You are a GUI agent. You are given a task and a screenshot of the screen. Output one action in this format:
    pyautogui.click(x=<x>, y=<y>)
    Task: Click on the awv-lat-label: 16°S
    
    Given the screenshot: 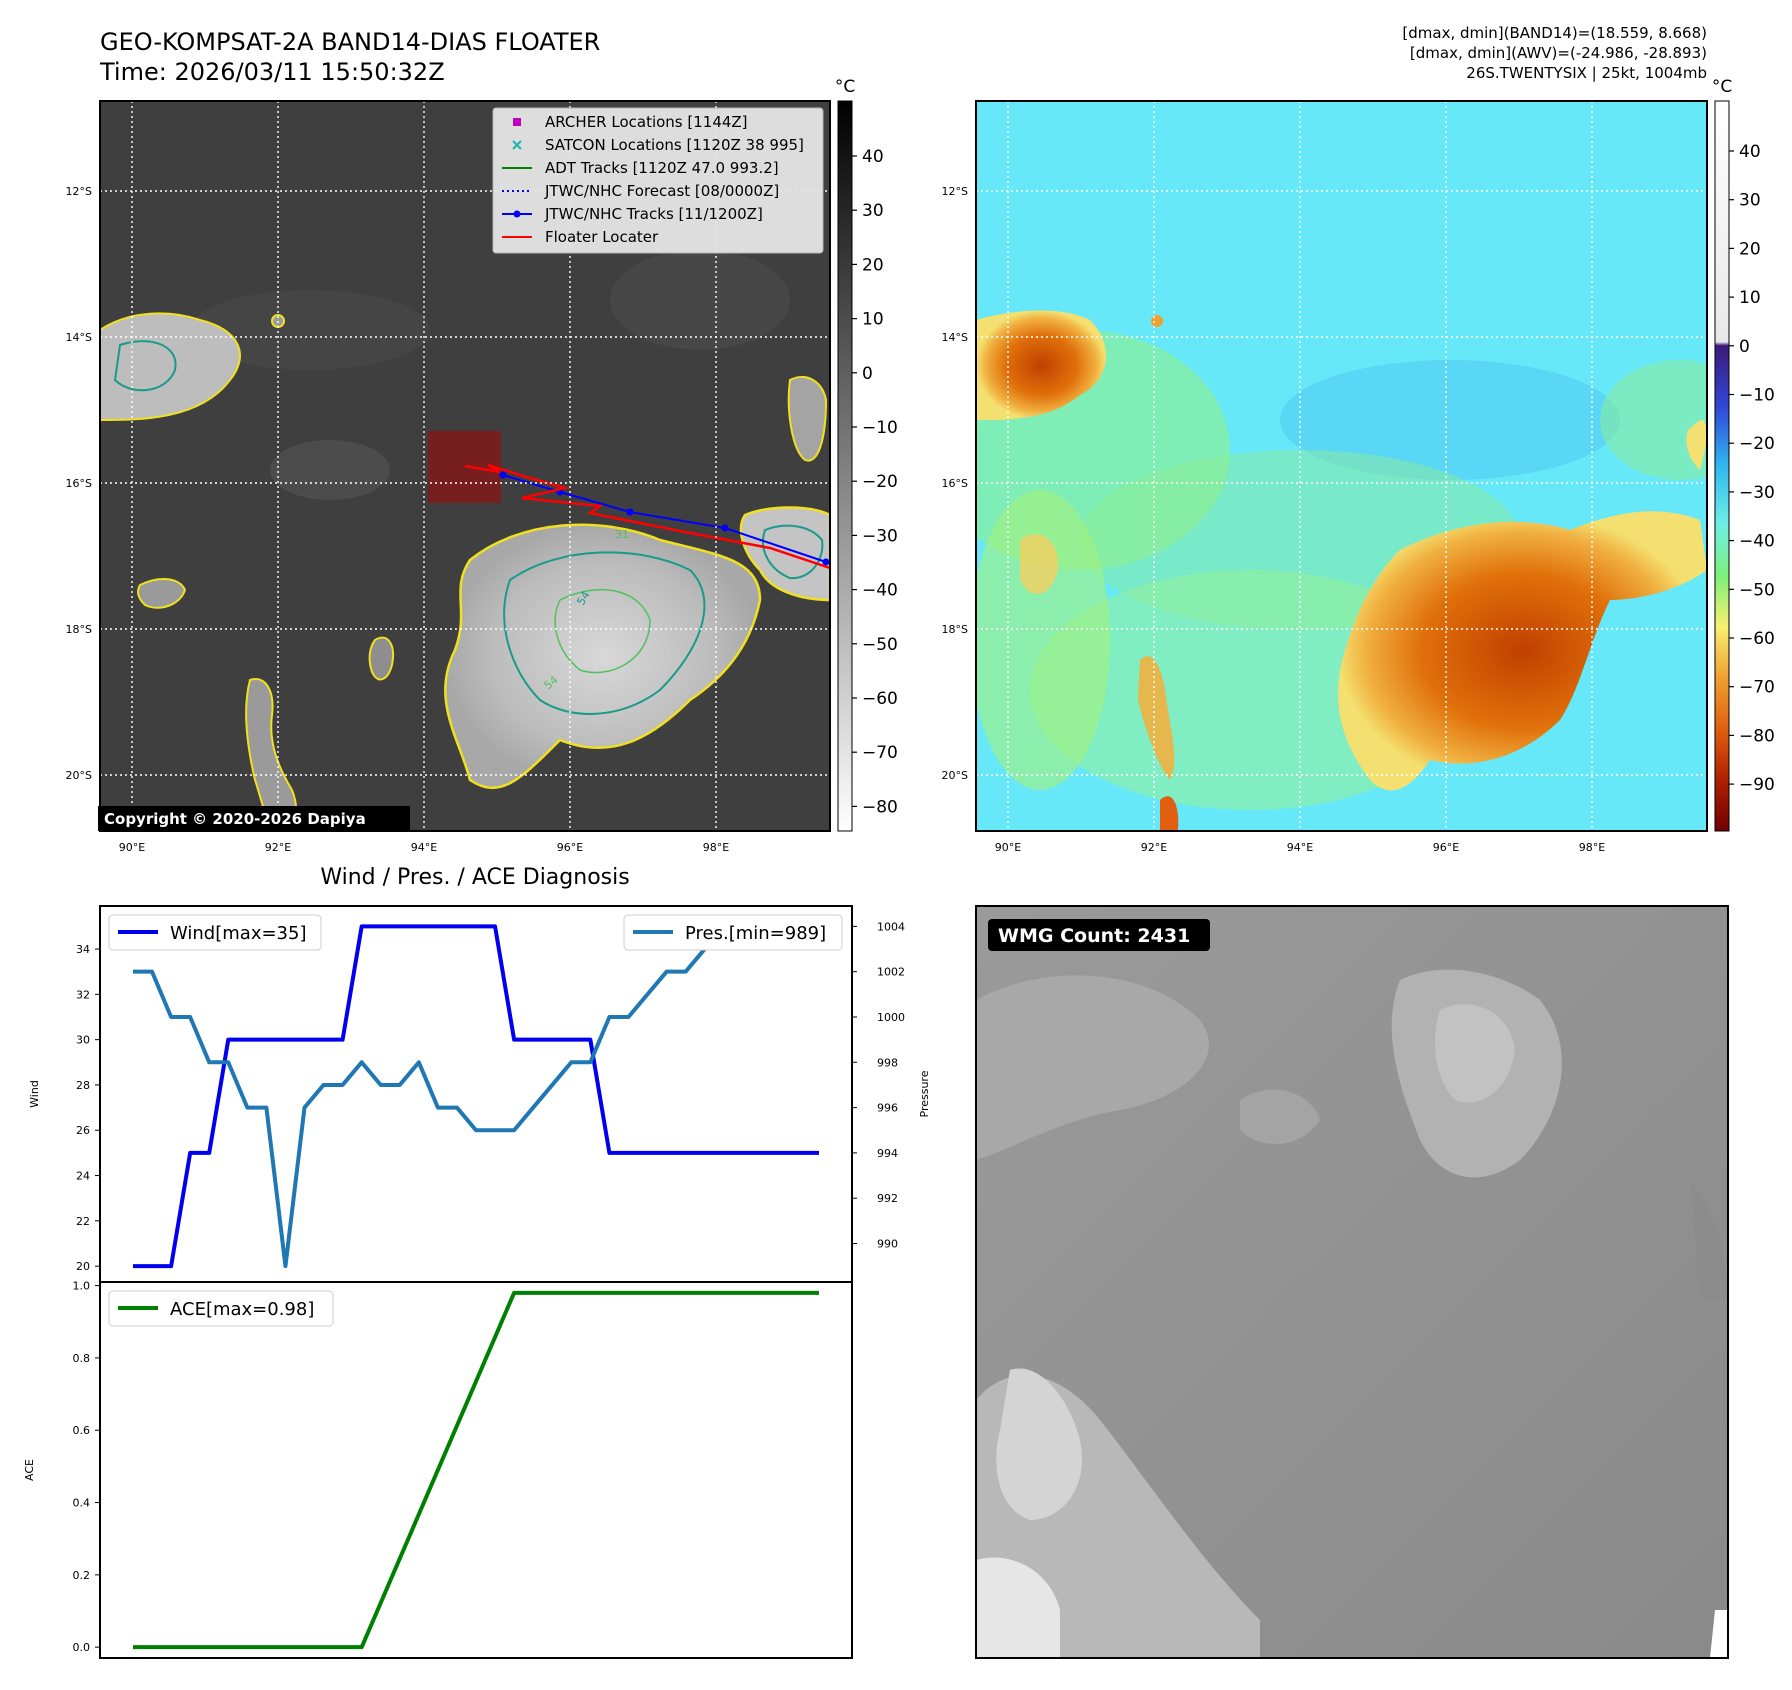 What is the action you would take?
    pyautogui.click(x=955, y=483)
    